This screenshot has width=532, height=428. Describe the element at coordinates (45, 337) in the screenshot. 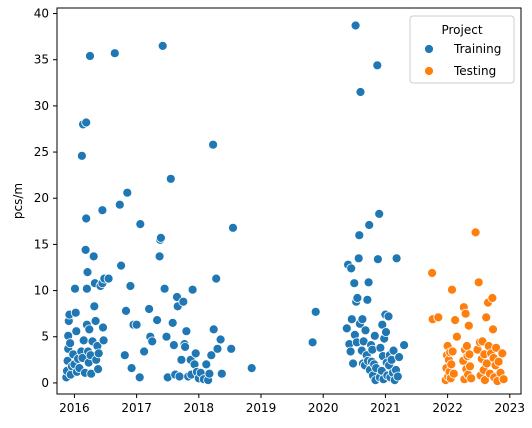

I see `y-tick-label: 5` at that location.